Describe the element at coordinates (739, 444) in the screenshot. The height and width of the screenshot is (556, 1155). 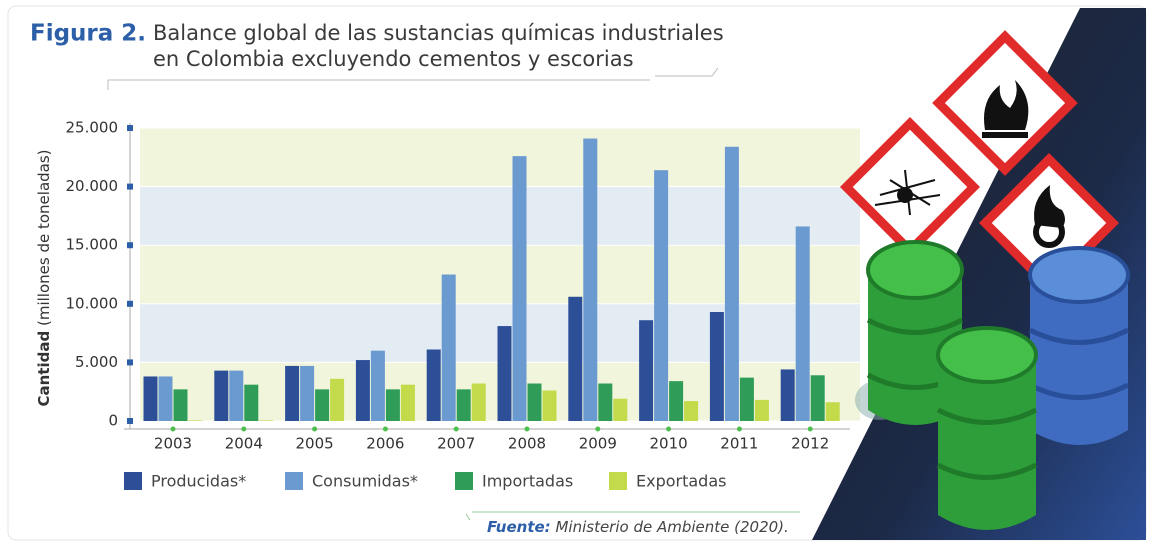
I see `x-tick-label: 2011` at that location.